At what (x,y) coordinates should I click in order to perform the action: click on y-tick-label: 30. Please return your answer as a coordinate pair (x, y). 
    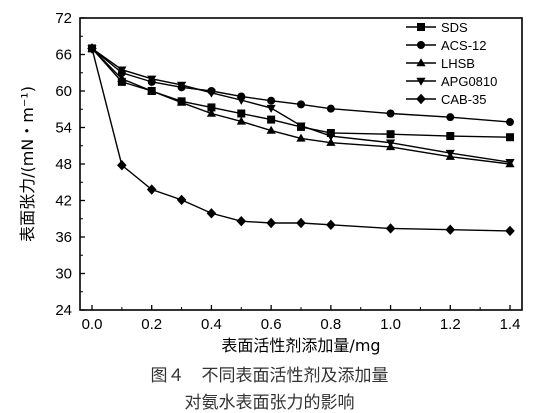
    Looking at the image, I should click on (63, 274).